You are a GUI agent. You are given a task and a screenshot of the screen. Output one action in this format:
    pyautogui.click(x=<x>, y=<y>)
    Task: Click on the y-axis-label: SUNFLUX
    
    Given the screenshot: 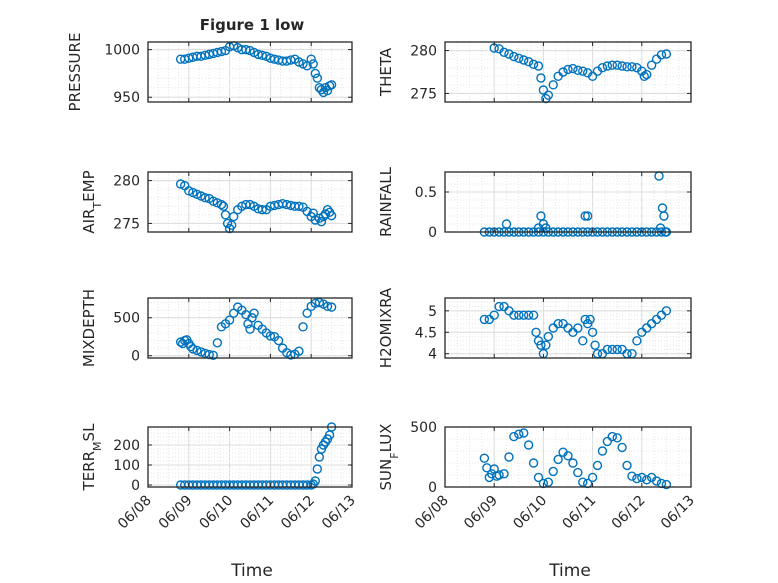 What is the action you would take?
    pyautogui.click(x=389, y=457)
    